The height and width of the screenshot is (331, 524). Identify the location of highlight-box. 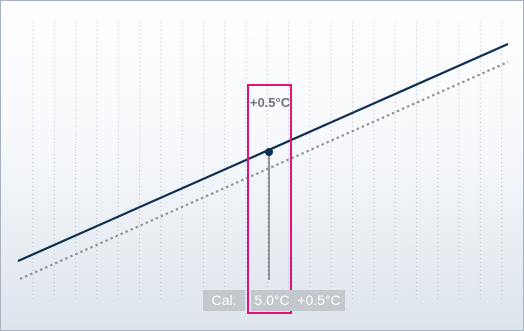
(269, 199).